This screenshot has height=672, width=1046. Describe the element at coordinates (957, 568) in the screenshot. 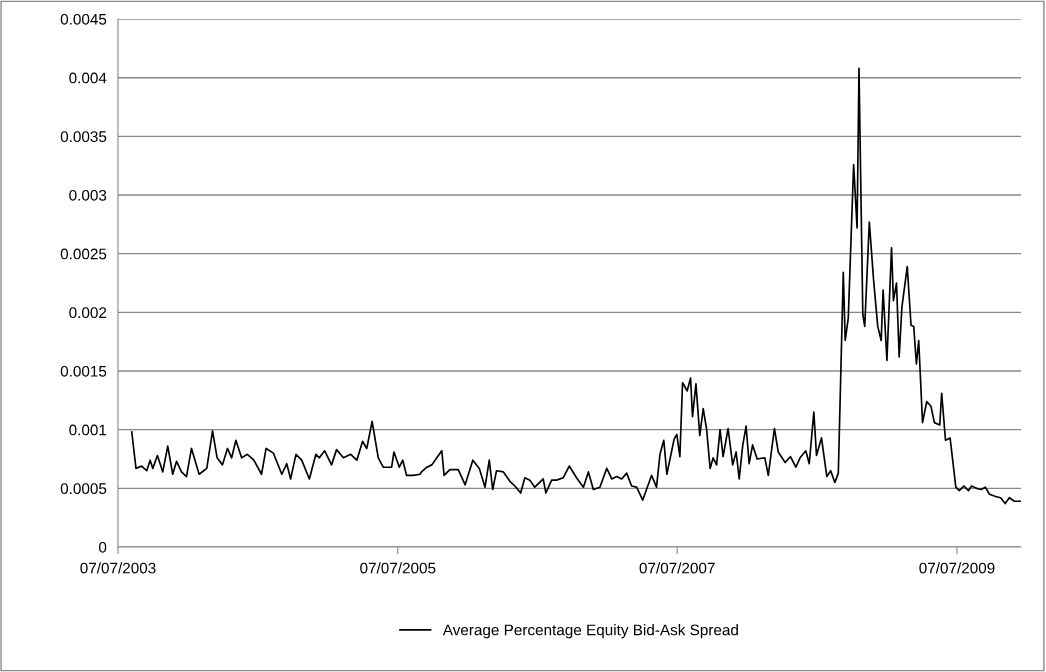

I see `x-tick-label: 07/07/2009` at that location.